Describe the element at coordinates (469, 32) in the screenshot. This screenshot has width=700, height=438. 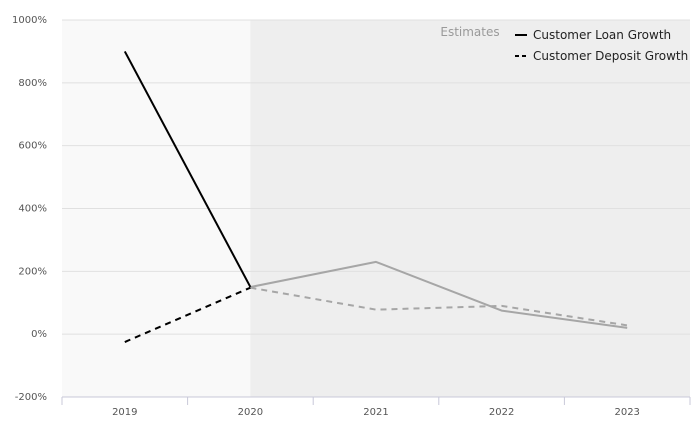
I see `estimates-label: Estimates` at that location.